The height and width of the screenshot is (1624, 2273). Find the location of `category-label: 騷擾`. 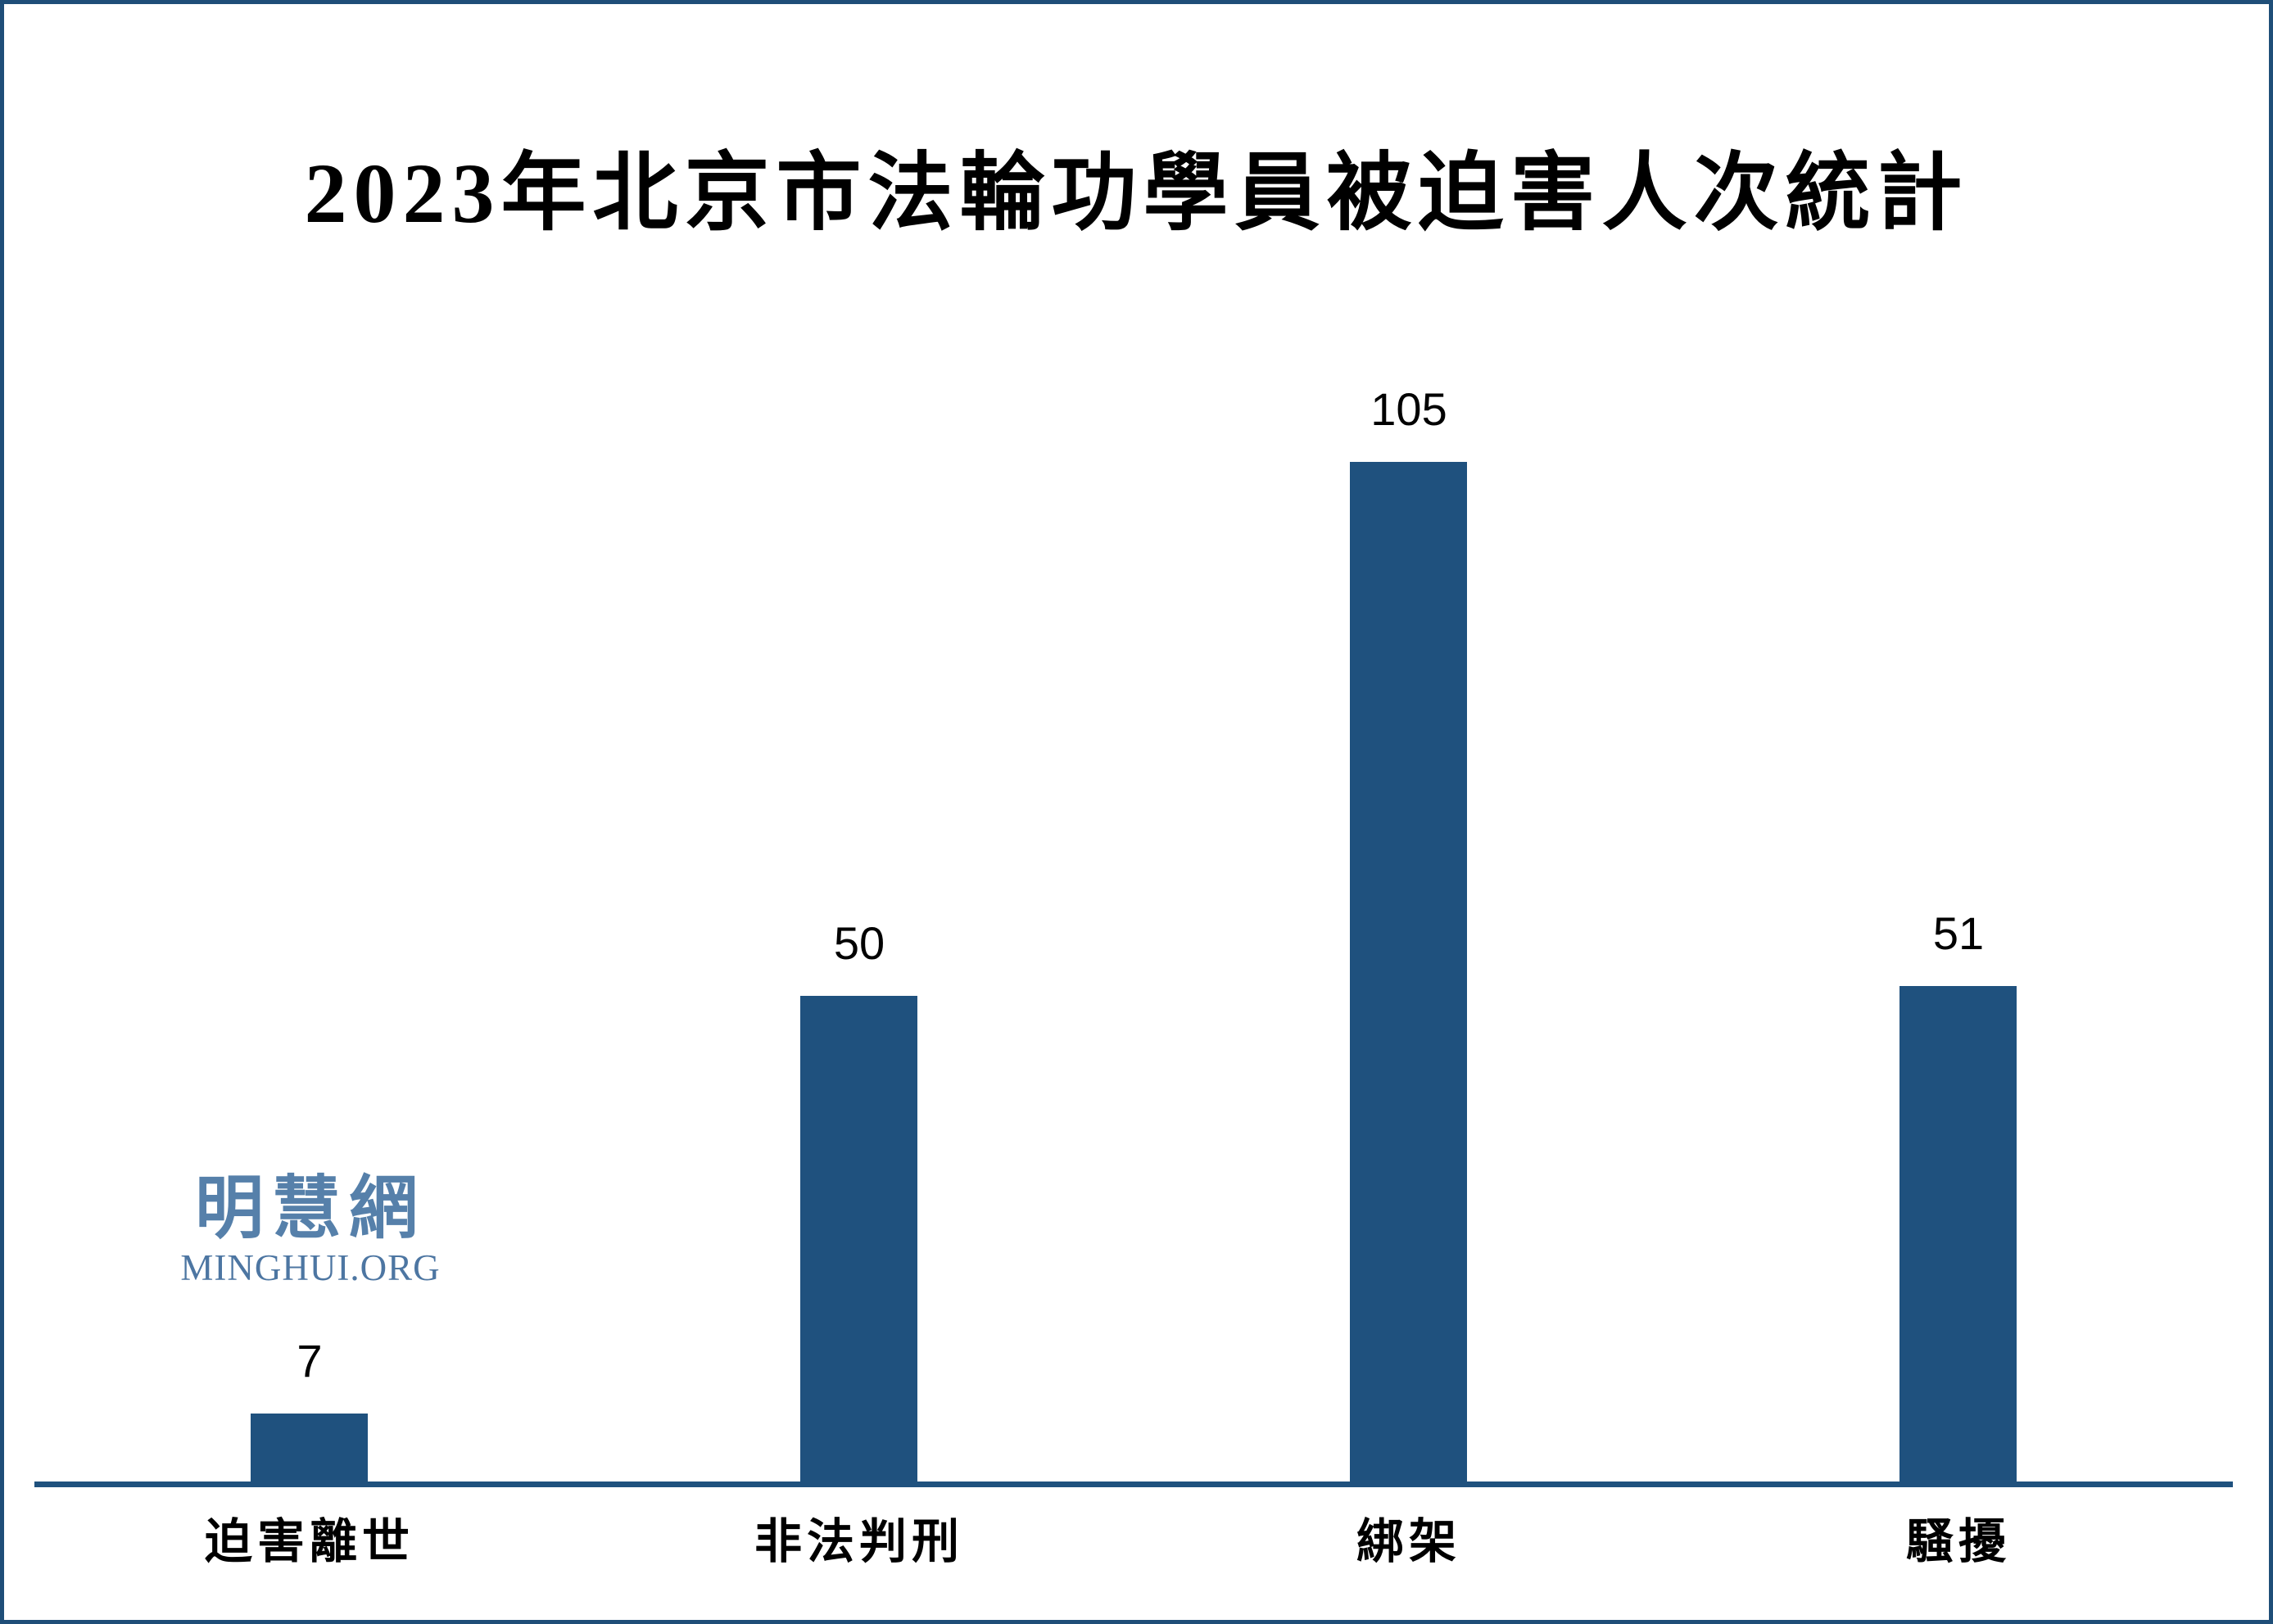

category-label: 騷擾 is located at coordinates (1958, 1541).